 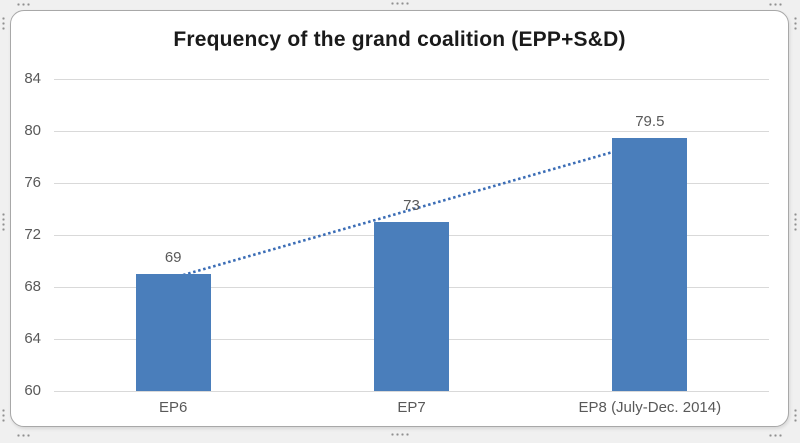 I want to click on x-axis-category-label: EP7, so click(x=411, y=407).